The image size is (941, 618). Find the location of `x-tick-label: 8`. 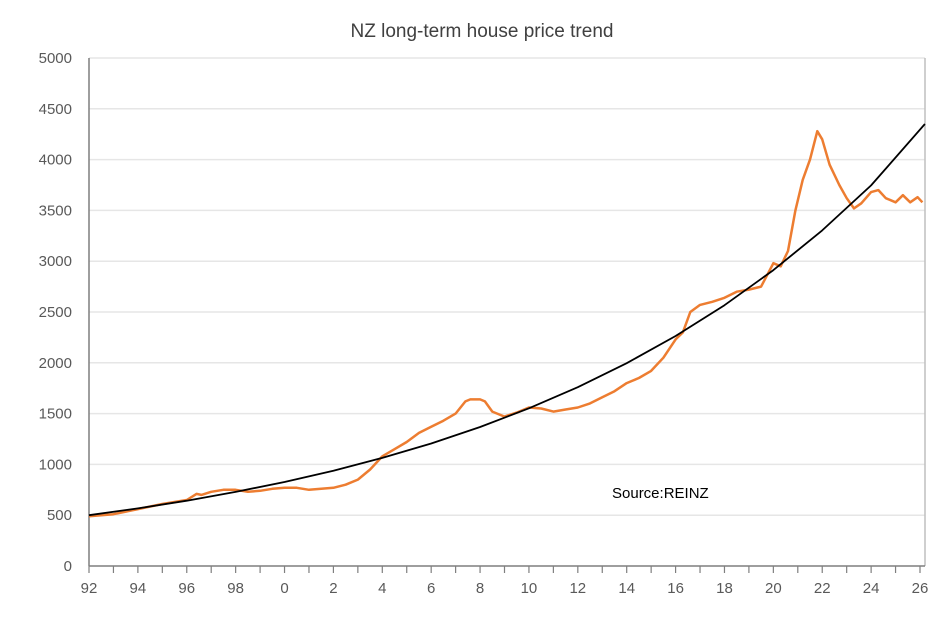

x-tick-label: 8 is located at coordinates (480, 588).